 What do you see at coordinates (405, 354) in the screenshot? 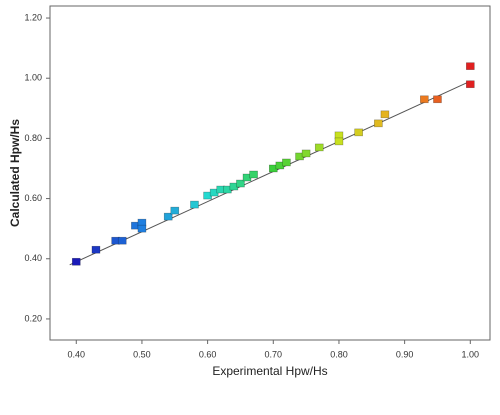
I see `x-tick-label: 0.90` at bounding box center [405, 354].